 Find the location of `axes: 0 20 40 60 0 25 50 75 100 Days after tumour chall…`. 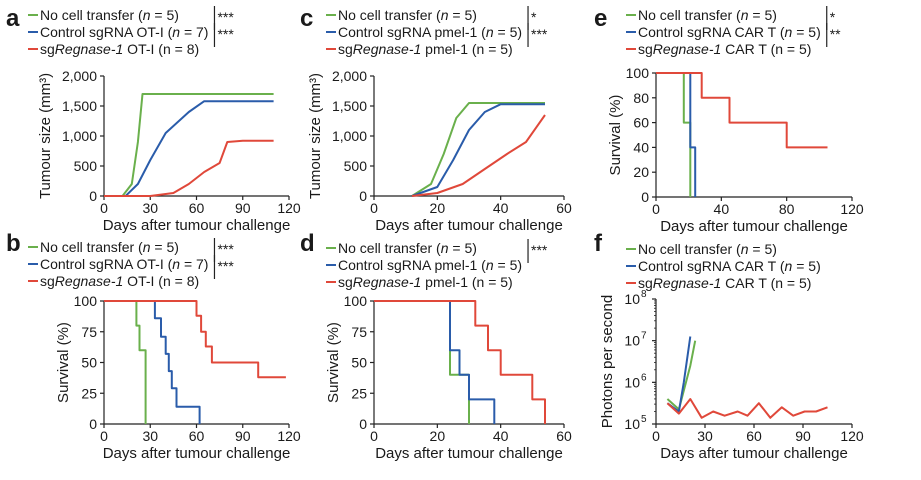

axes: 0 20 40 60 0 25 50 75 100 Days after tumour chall… is located at coordinates (448, 377).